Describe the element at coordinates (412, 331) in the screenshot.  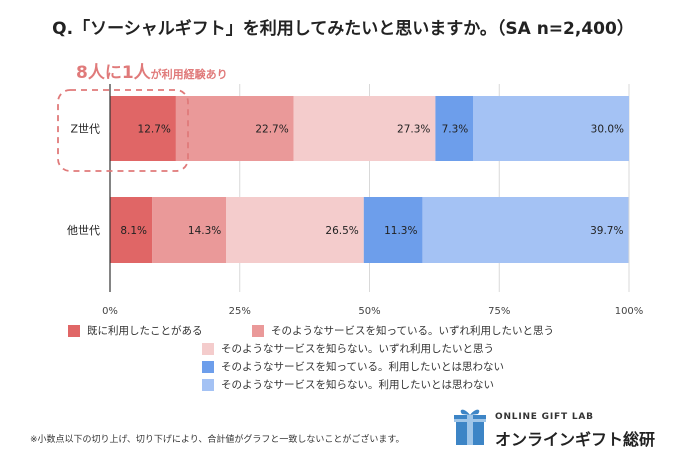
I see `legend-label: そのようなサービスを知っている。いずれ利用したいと思う` at that location.